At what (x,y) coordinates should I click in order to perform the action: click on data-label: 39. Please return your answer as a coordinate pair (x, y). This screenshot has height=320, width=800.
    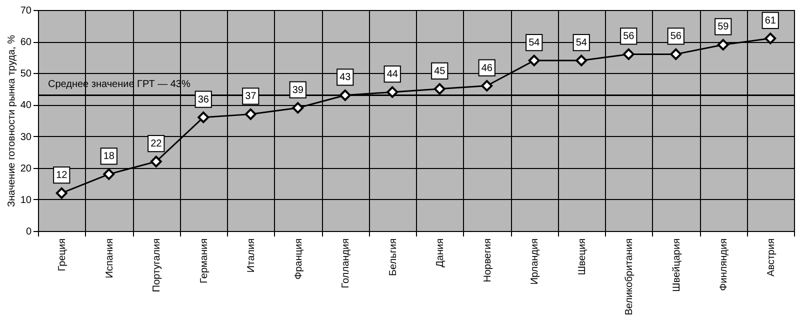
    Looking at the image, I should click on (298, 90).